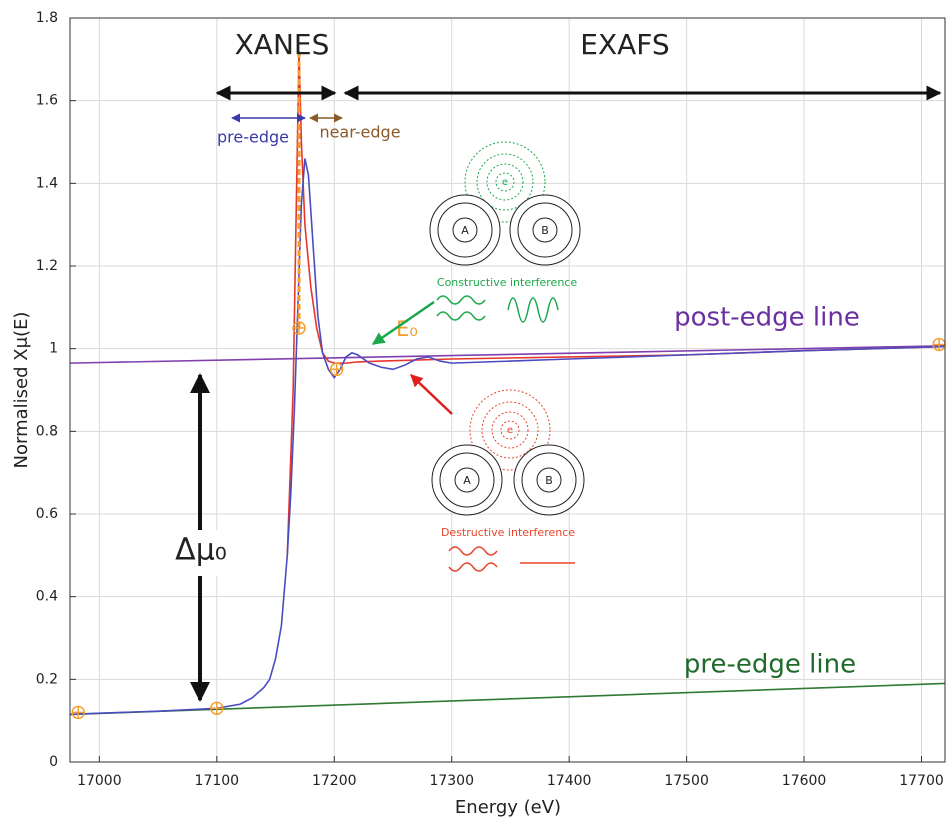  What do you see at coordinates (47, 514) in the screenshot?
I see `y-tick-label: 0.6` at bounding box center [47, 514].